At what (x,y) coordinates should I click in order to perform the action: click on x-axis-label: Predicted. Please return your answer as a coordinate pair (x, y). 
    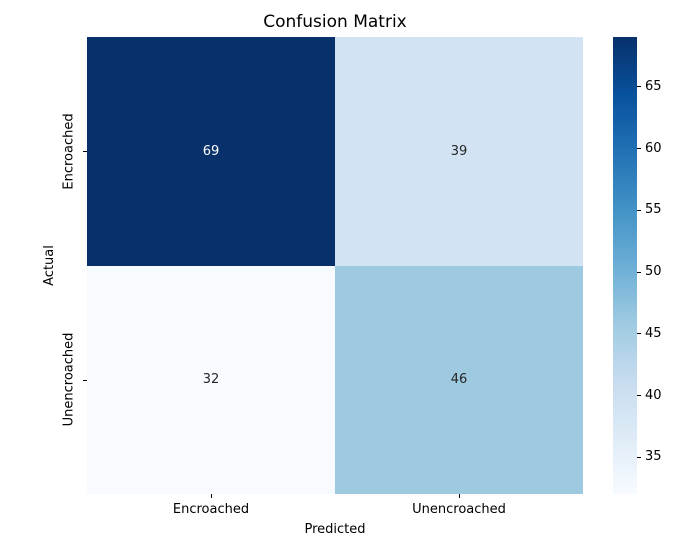
    Looking at the image, I should click on (335, 529).